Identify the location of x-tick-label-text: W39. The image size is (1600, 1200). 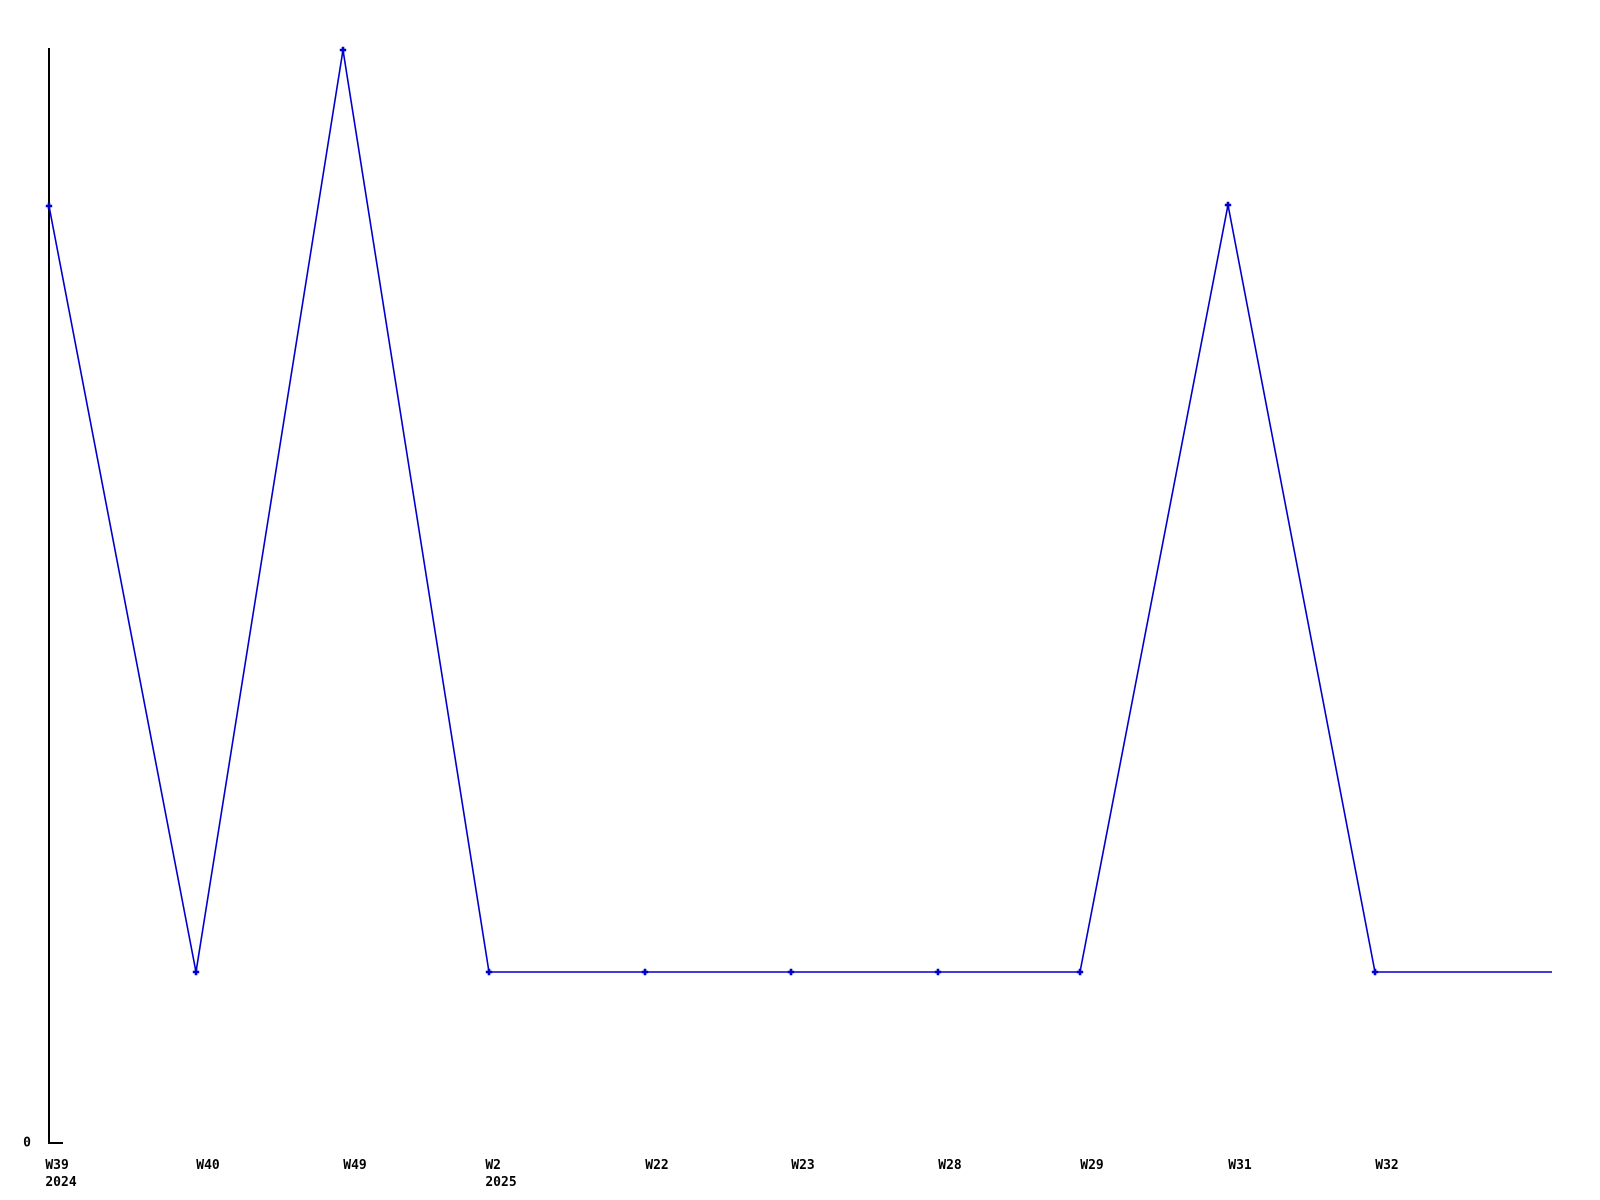
(57, 1165).